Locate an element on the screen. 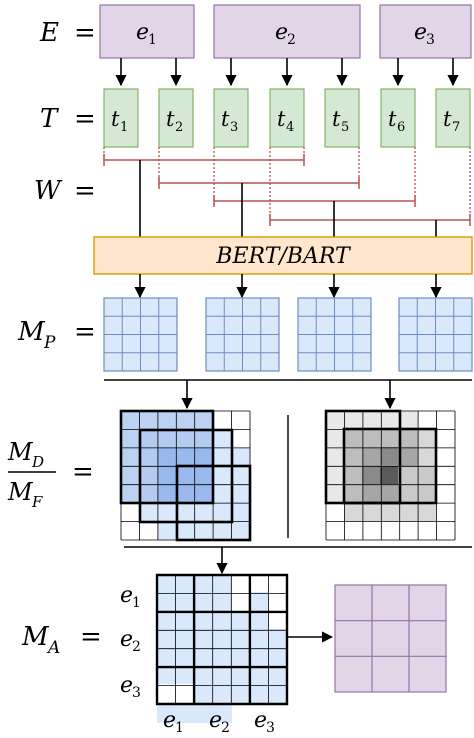 This screenshot has height=738, width=474. label-T: T = is located at coordinates (68, 119).